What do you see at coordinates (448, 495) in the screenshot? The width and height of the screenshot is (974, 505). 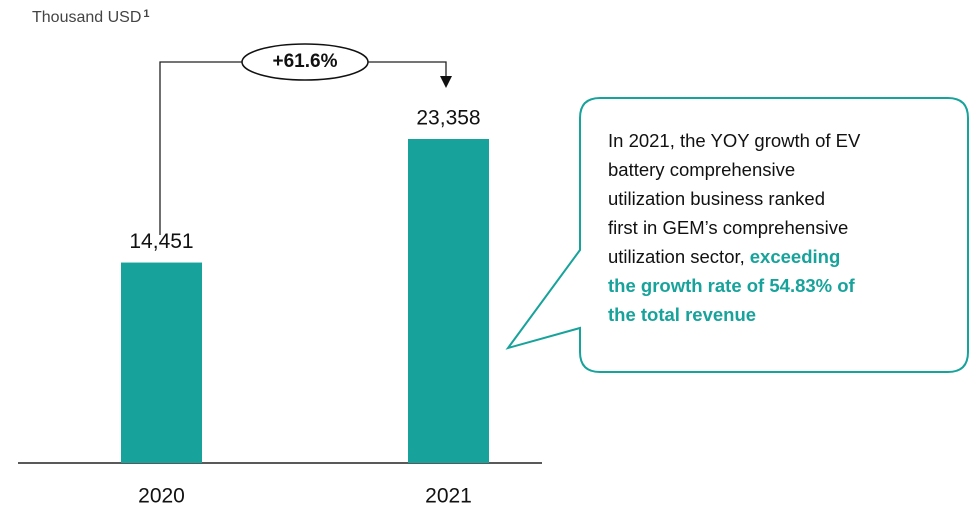 I see `x-tick-label: 2021` at bounding box center [448, 495].